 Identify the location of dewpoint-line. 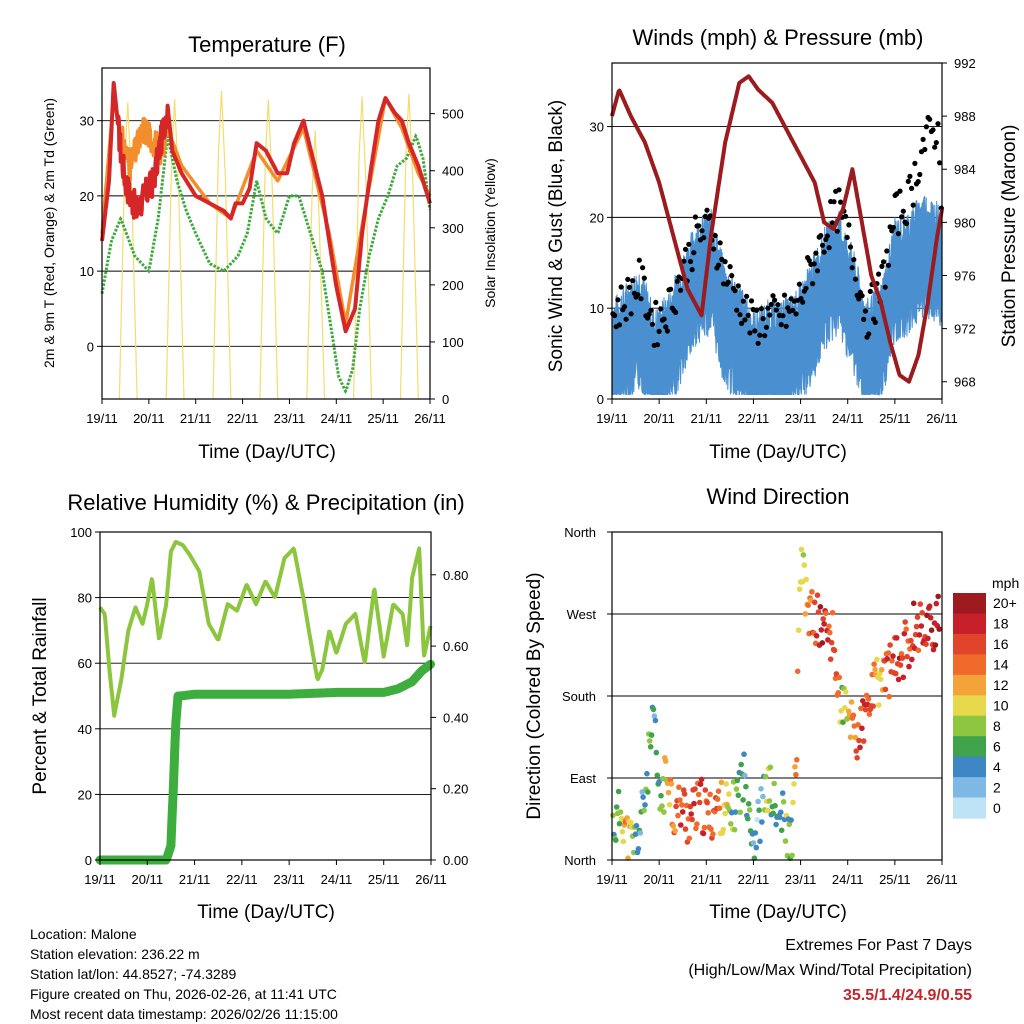
(266, 264).